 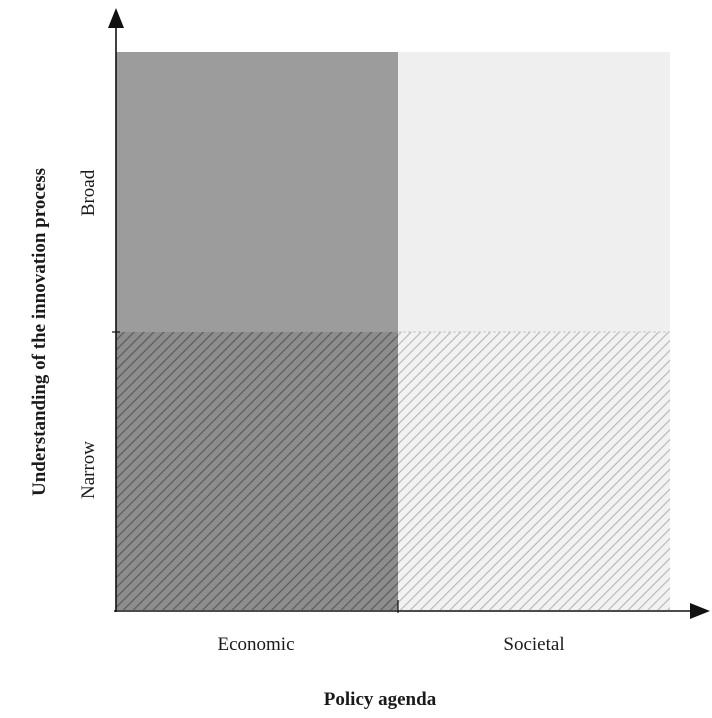 I want to click on y-axis-title: Understanding of the innovation process, so click(x=39, y=332).